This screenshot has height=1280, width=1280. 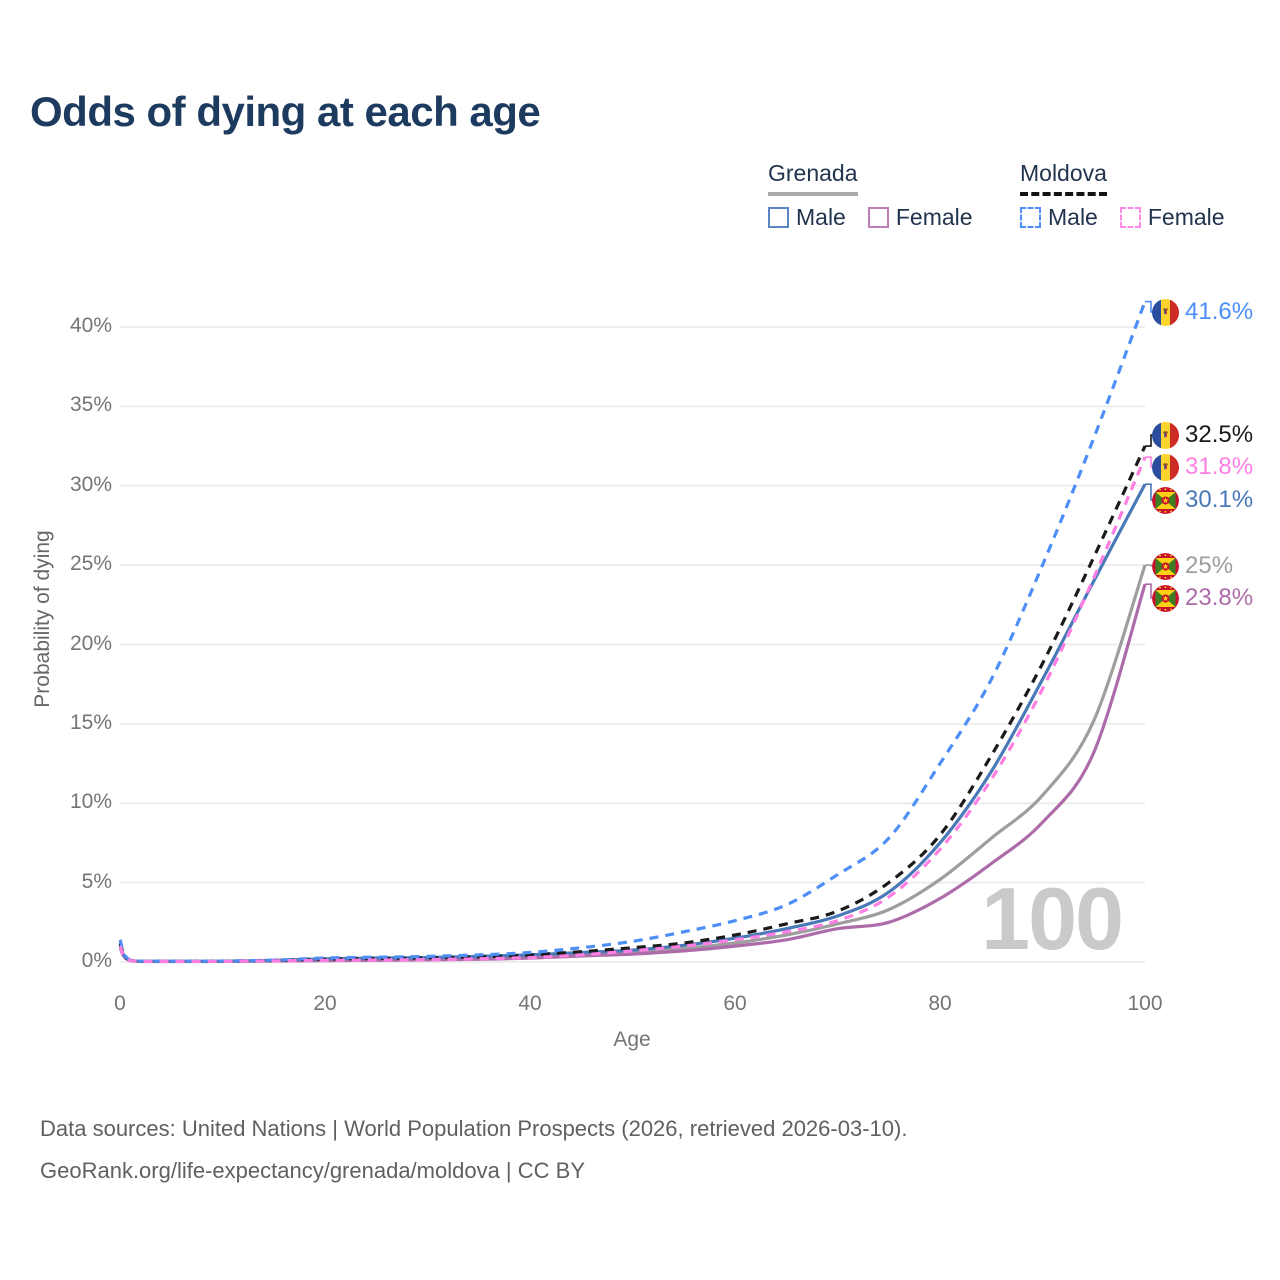 What do you see at coordinates (1063, 178) in the screenshot?
I see `legend-group-title: Moldova` at bounding box center [1063, 178].